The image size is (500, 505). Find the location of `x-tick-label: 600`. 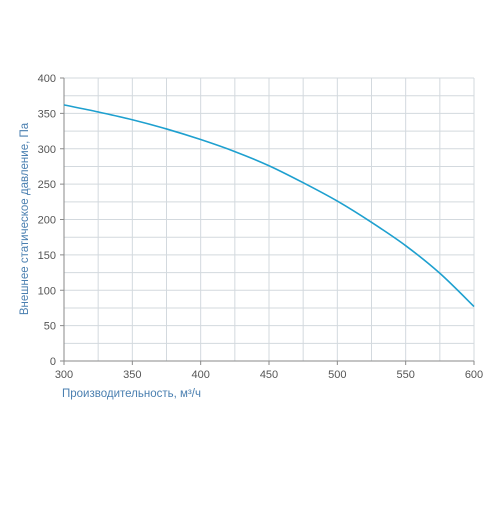

x-tick-label: 600 is located at coordinates (474, 375).